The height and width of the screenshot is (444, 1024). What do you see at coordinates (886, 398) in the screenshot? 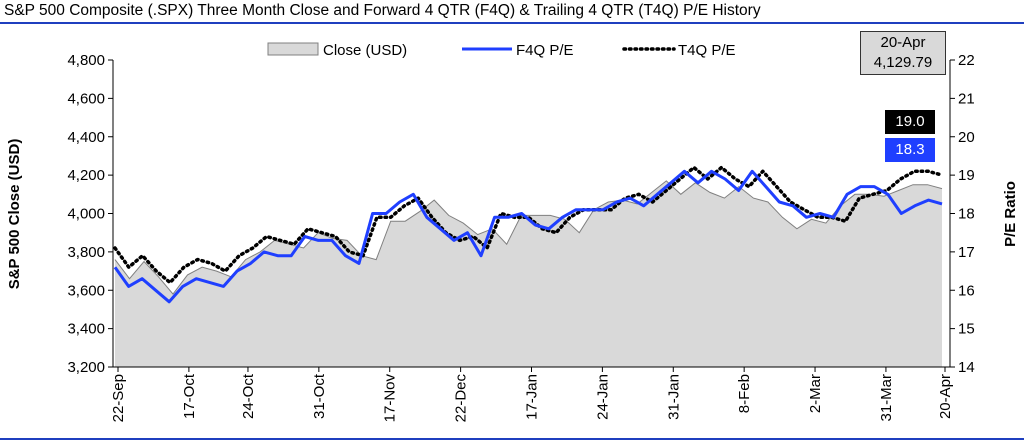
I see `x-tick-label: 31-Mar` at bounding box center [886, 398].